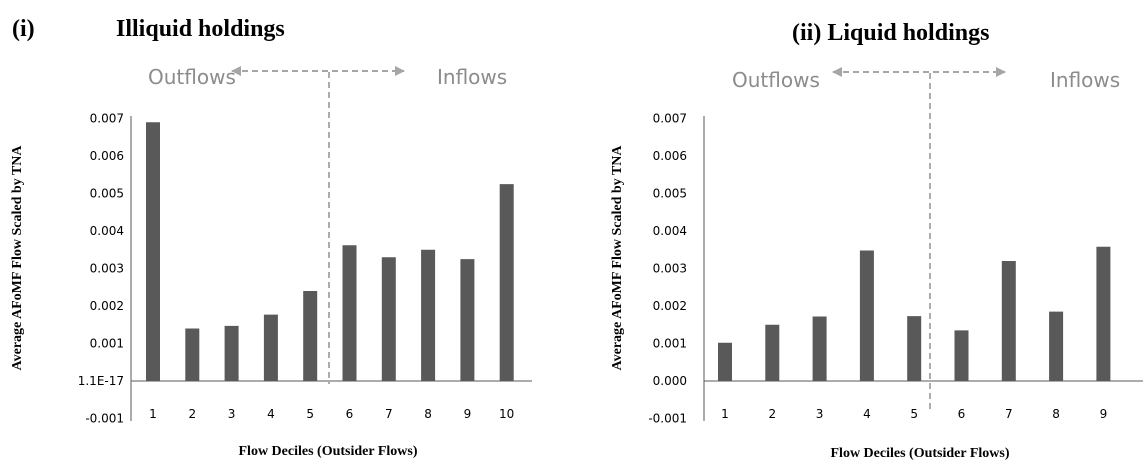  Describe the element at coordinates (890, 33) in the screenshot. I see `chart-ii-title: (ii) Liquid holdings` at that location.